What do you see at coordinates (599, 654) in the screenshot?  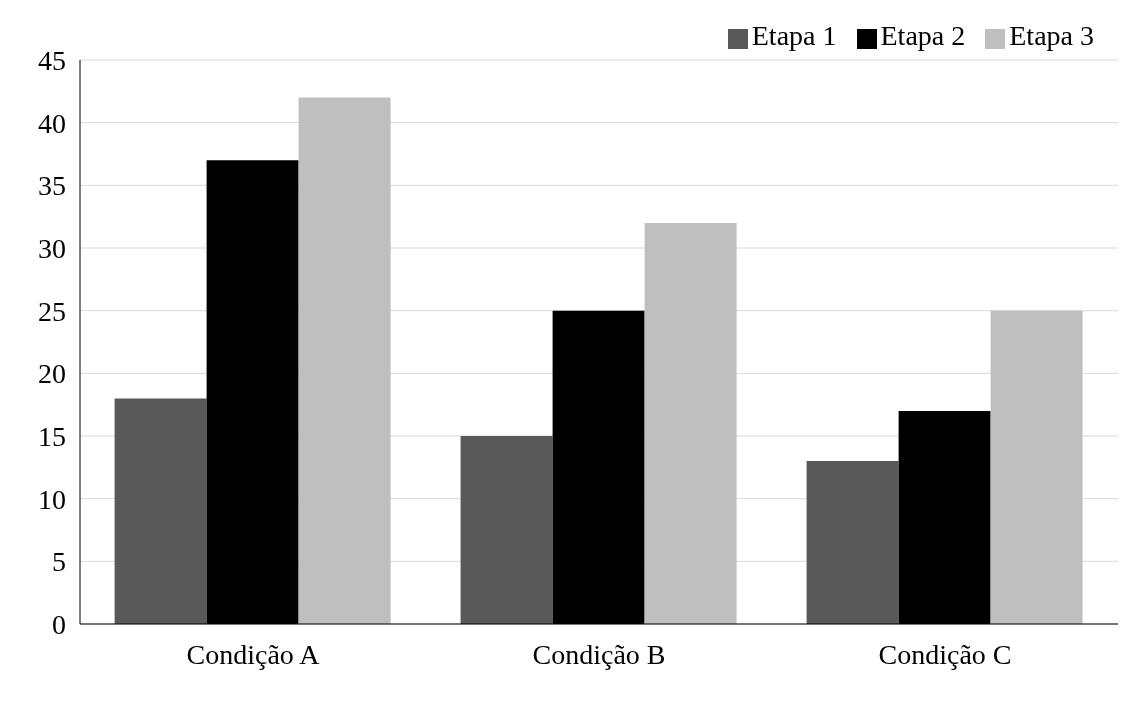 I see `x-tick-label: Condição B` at bounding box center [599, 654].